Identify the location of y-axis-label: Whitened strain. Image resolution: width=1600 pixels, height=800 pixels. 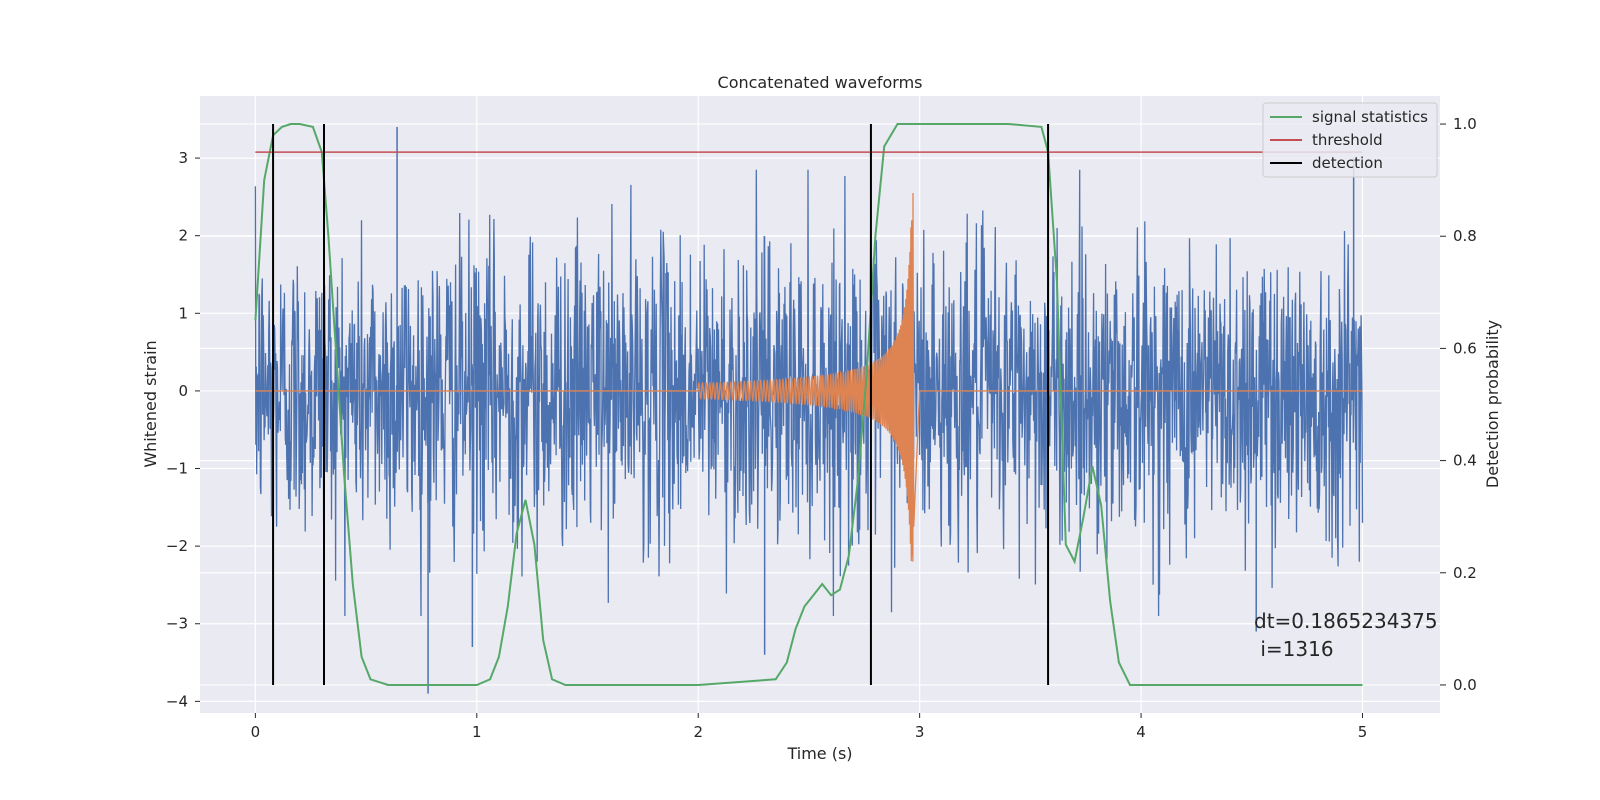
(150, 403).